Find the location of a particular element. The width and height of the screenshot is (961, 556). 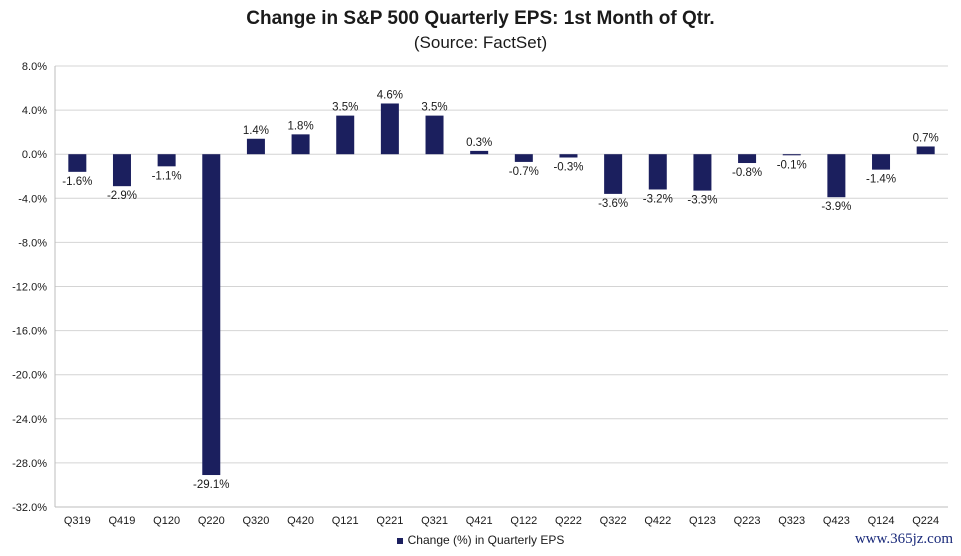

data-label: -0.3% is located at coordinates (568, 168).